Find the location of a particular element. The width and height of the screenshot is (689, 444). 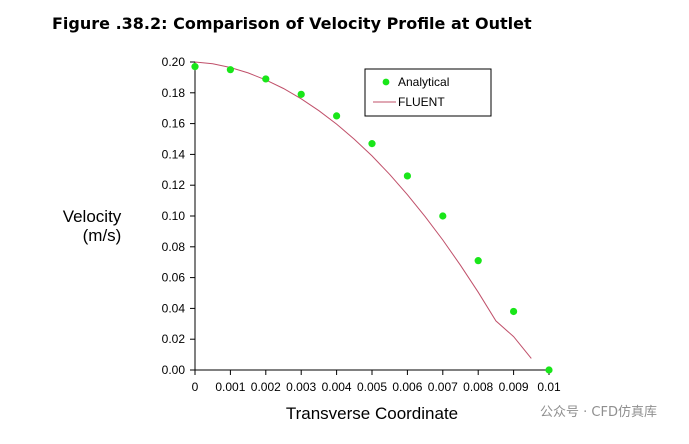

x-tick-label: 0.006 is located at coordinates (407, 387).